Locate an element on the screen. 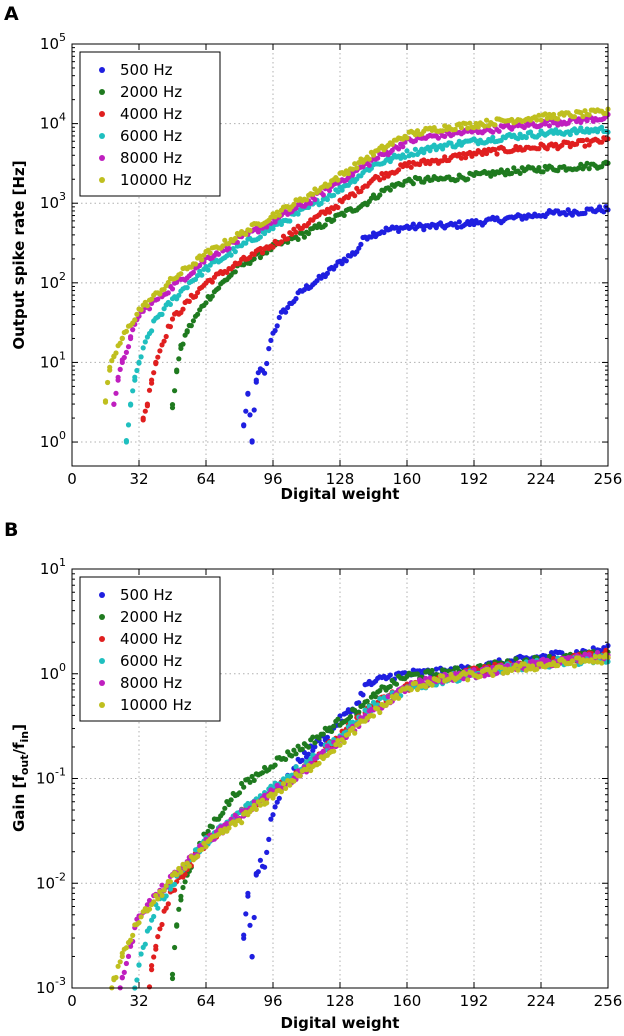 This screenshot has height=1036, width=624. x-tick-label: 192 is located at coordinates (474, 1001).